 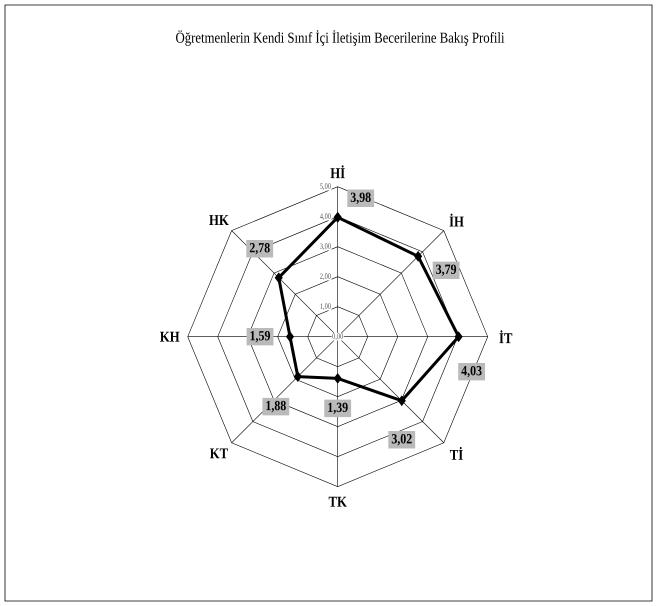 What do you see at coordinates (325, 276) in the screenshot?
I see `y-tick-label: 2,00` at bounding box center [325, 276].